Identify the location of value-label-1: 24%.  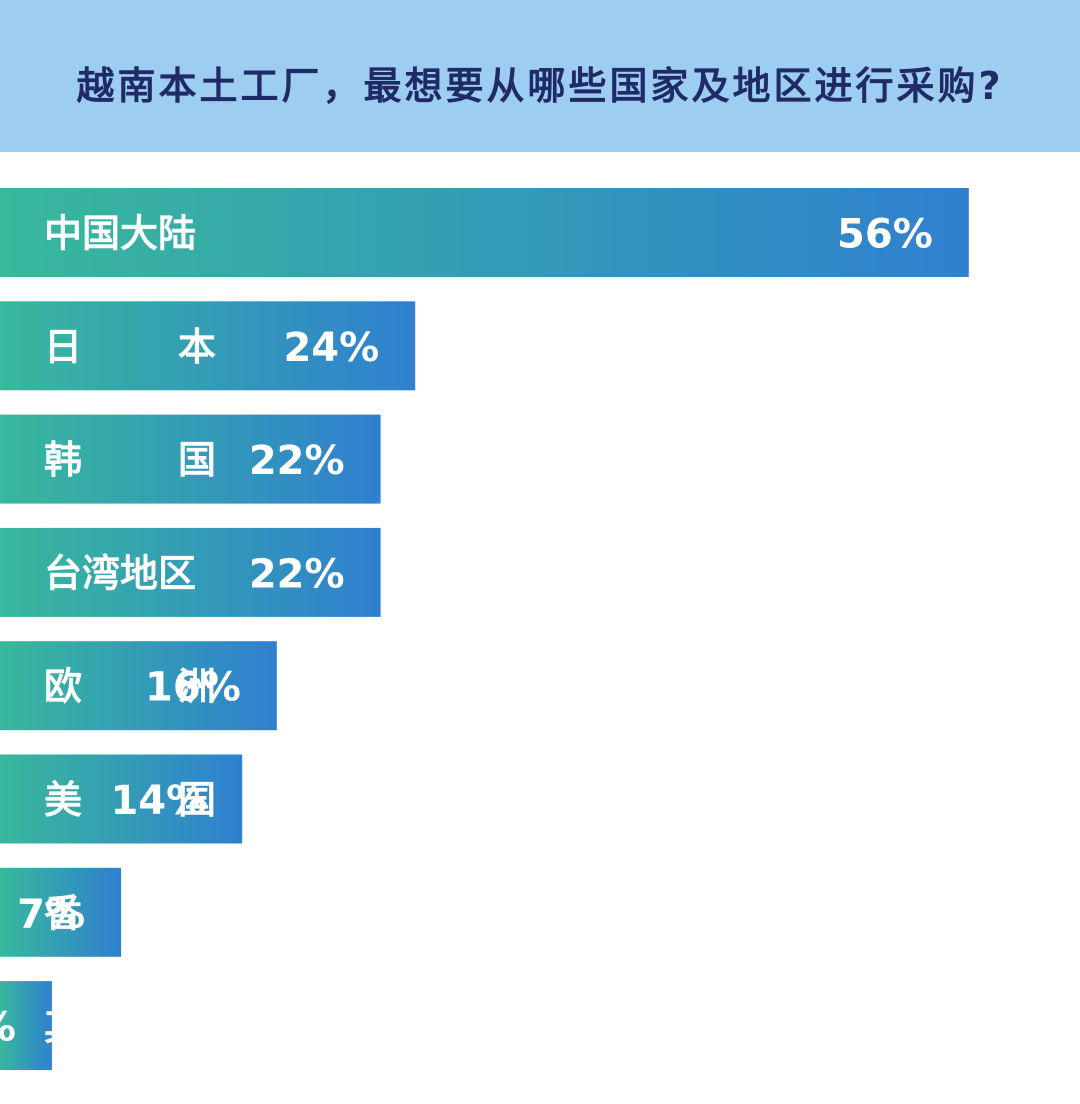
(331, 348).